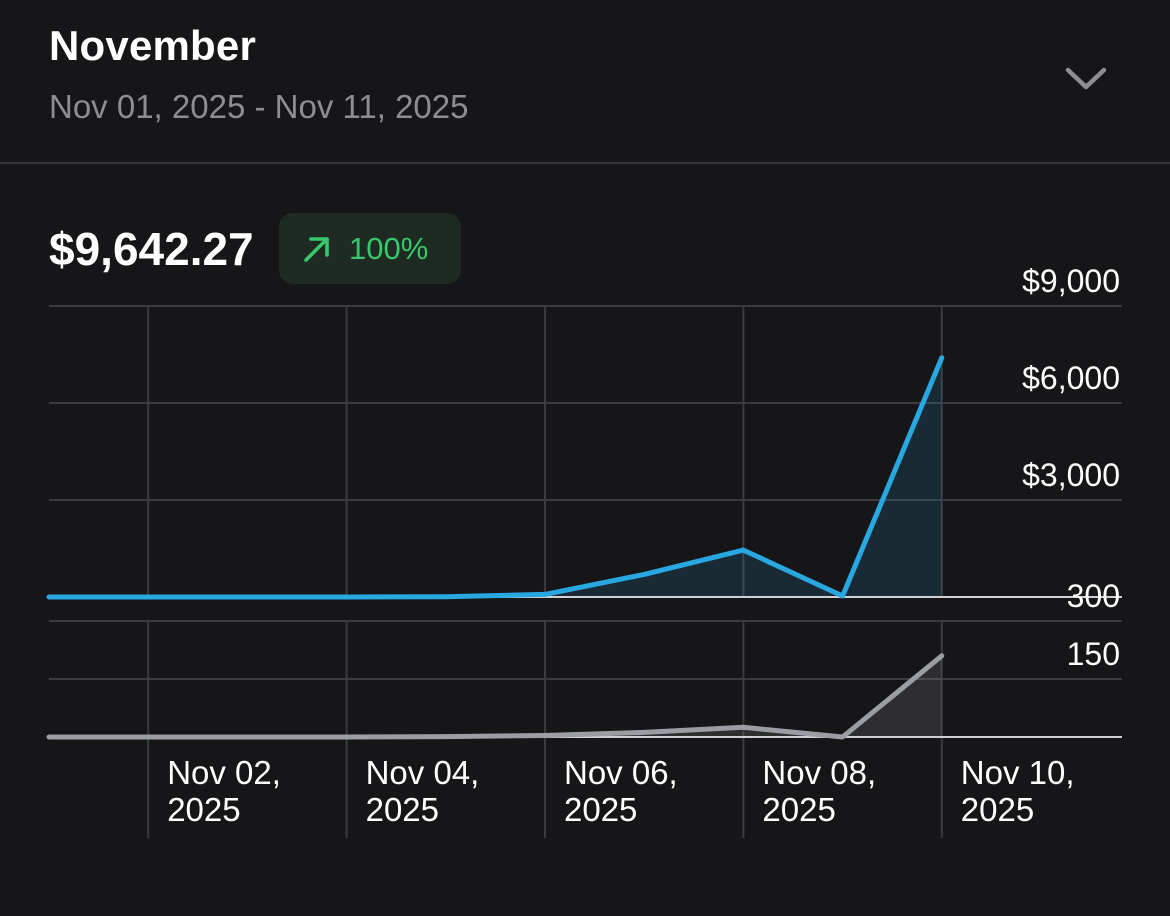 This screenshot has height=916, width=1170. What do you see at coordinates (1086, 78) in the screenshot?
I see `chevron-down-icon` at bounding box center [1086, 78].